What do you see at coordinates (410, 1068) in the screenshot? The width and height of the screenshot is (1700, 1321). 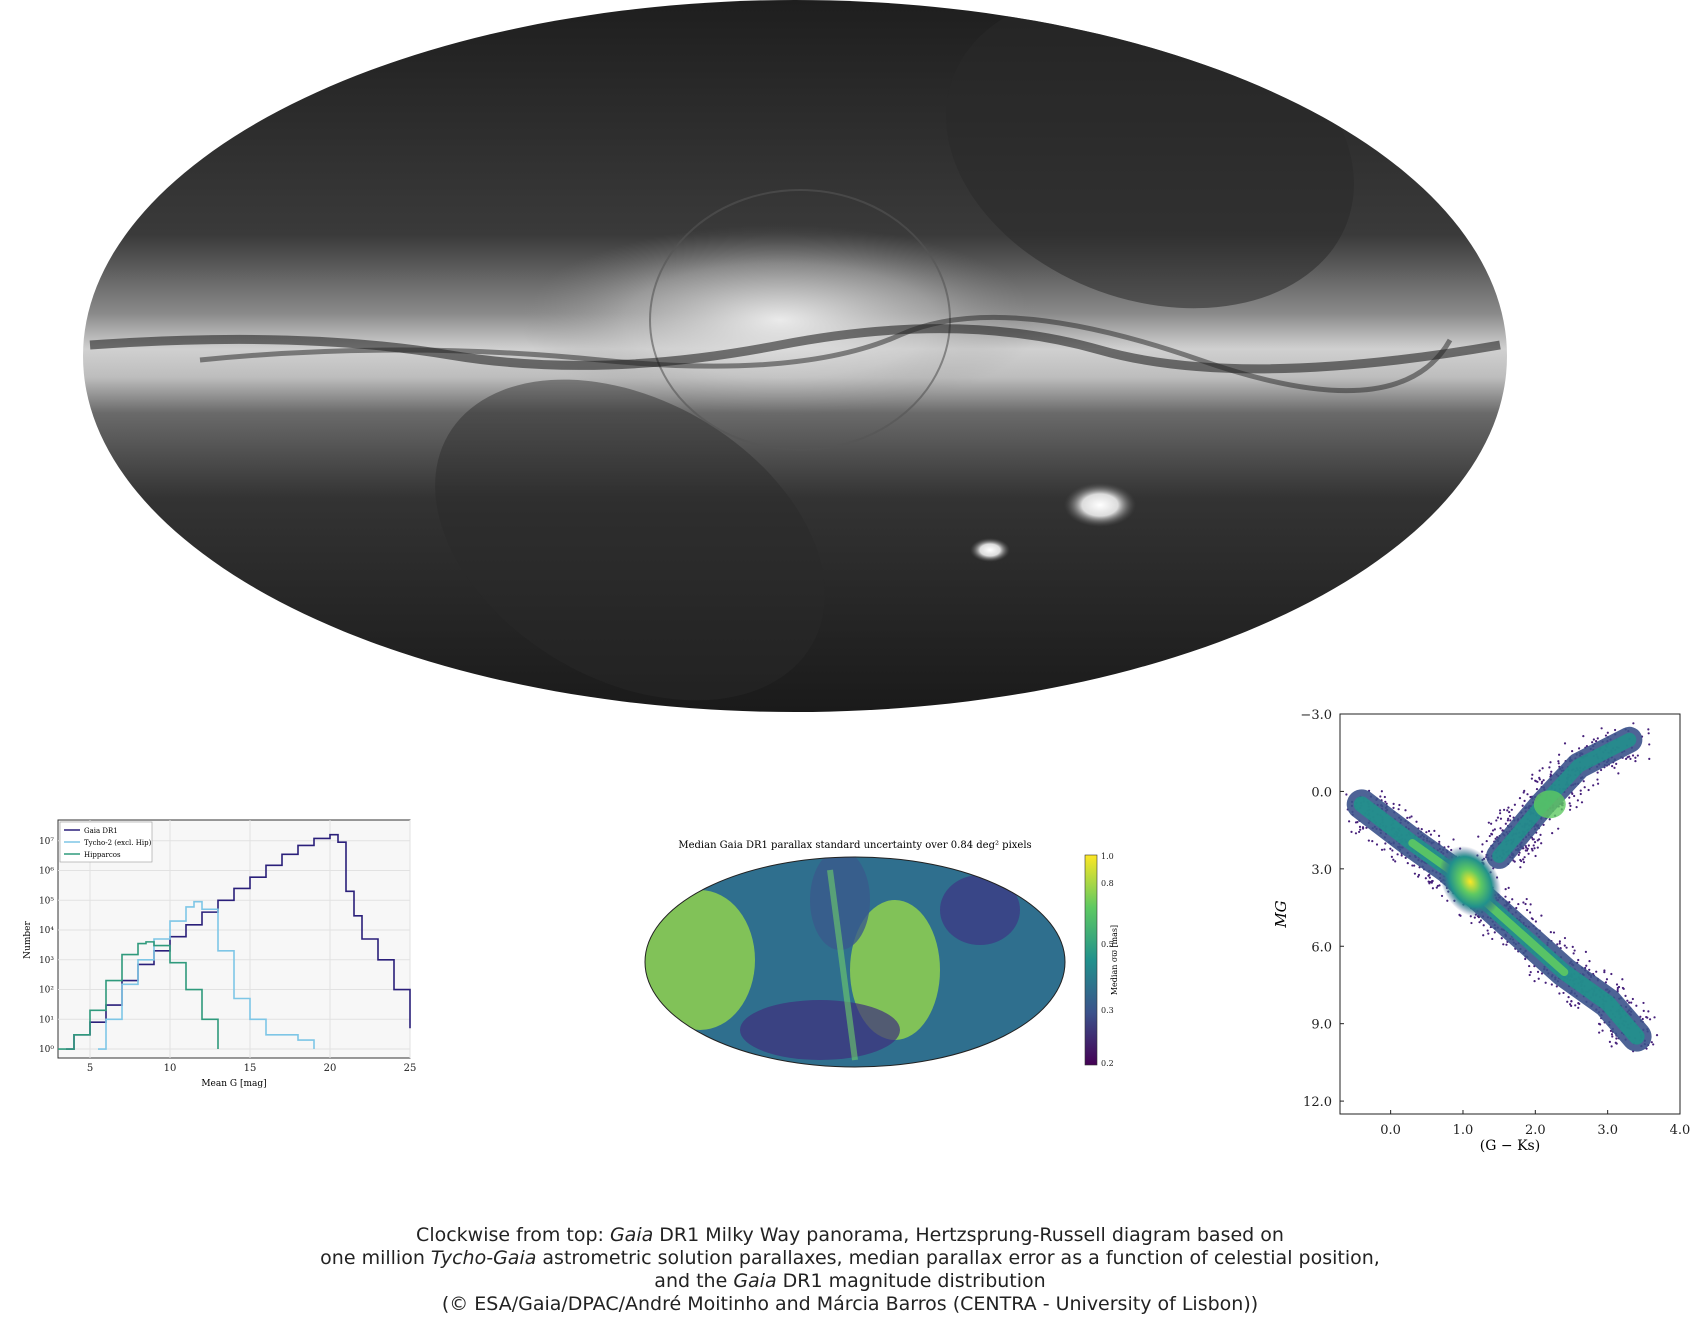 I see `histogram-xtick: 25` at bounding box center [410, 1068].